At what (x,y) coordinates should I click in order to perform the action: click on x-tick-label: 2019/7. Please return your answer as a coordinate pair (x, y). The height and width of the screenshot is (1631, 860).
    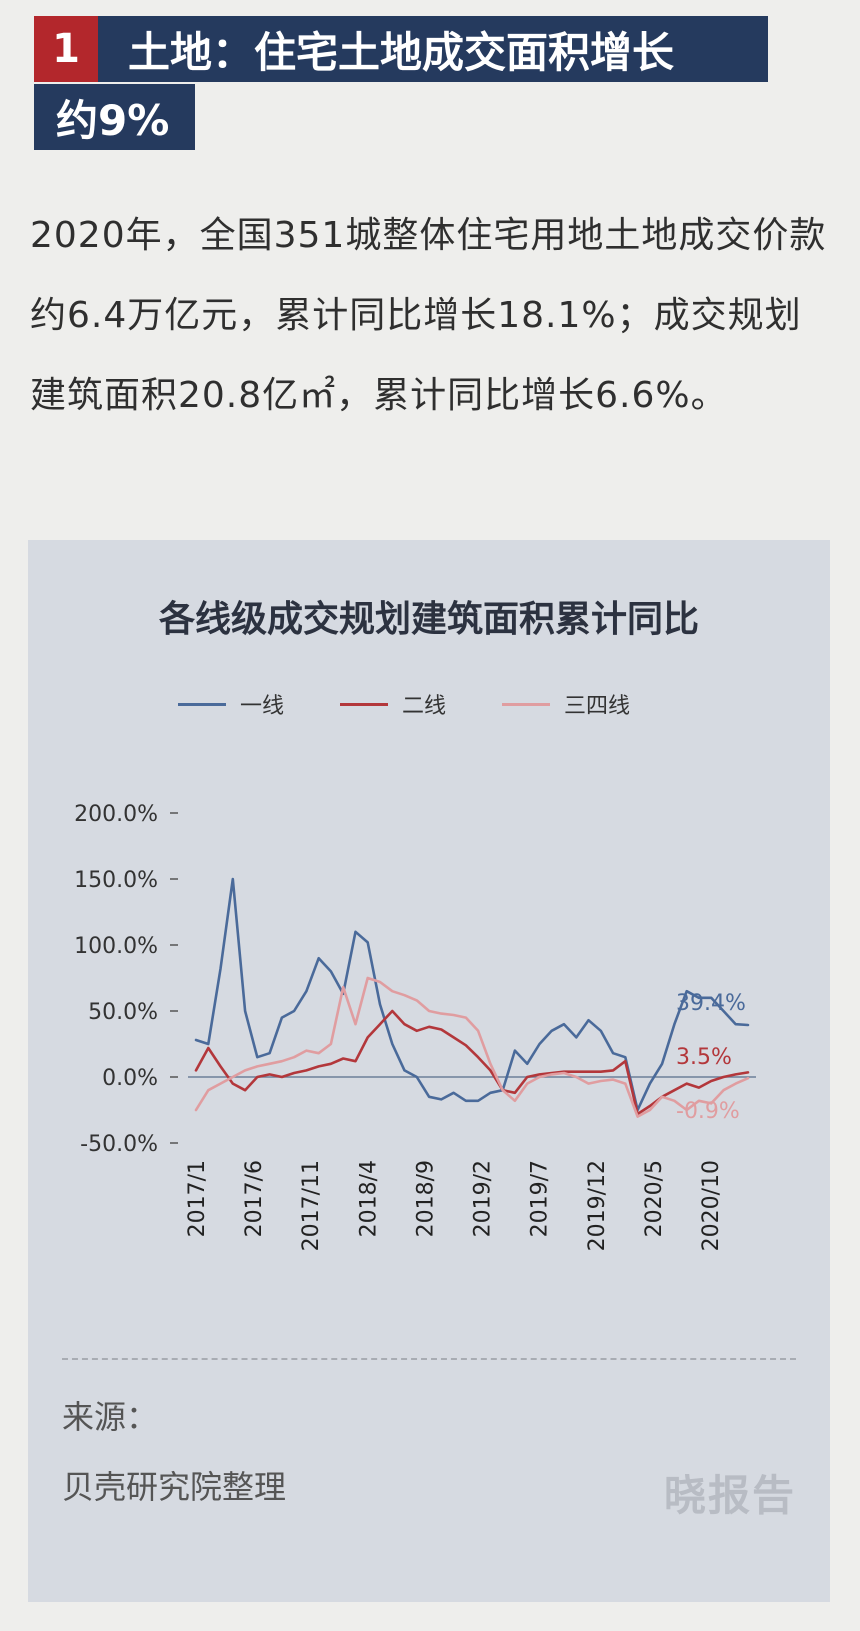
    Looking at the image, I should click on (540, 1198).